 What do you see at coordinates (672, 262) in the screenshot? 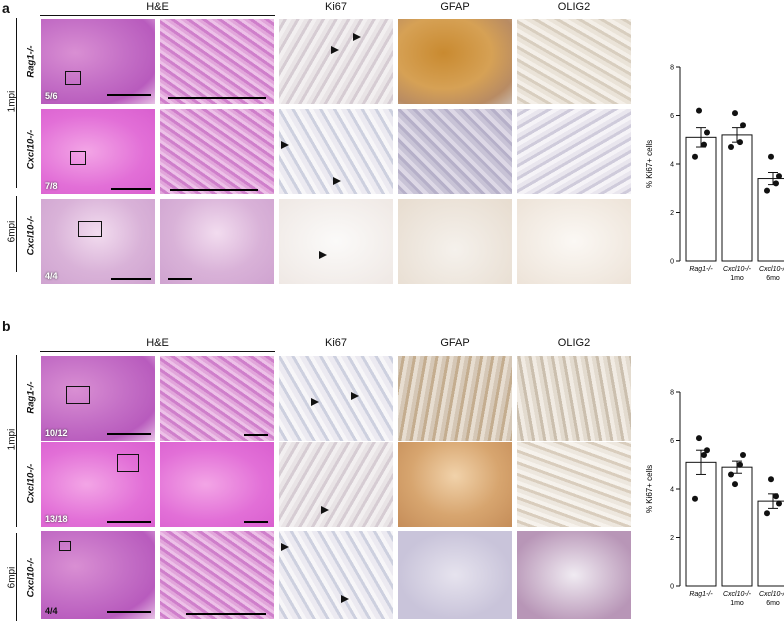
I see `y-tick-label: 0` at bounding box center [672, 262].